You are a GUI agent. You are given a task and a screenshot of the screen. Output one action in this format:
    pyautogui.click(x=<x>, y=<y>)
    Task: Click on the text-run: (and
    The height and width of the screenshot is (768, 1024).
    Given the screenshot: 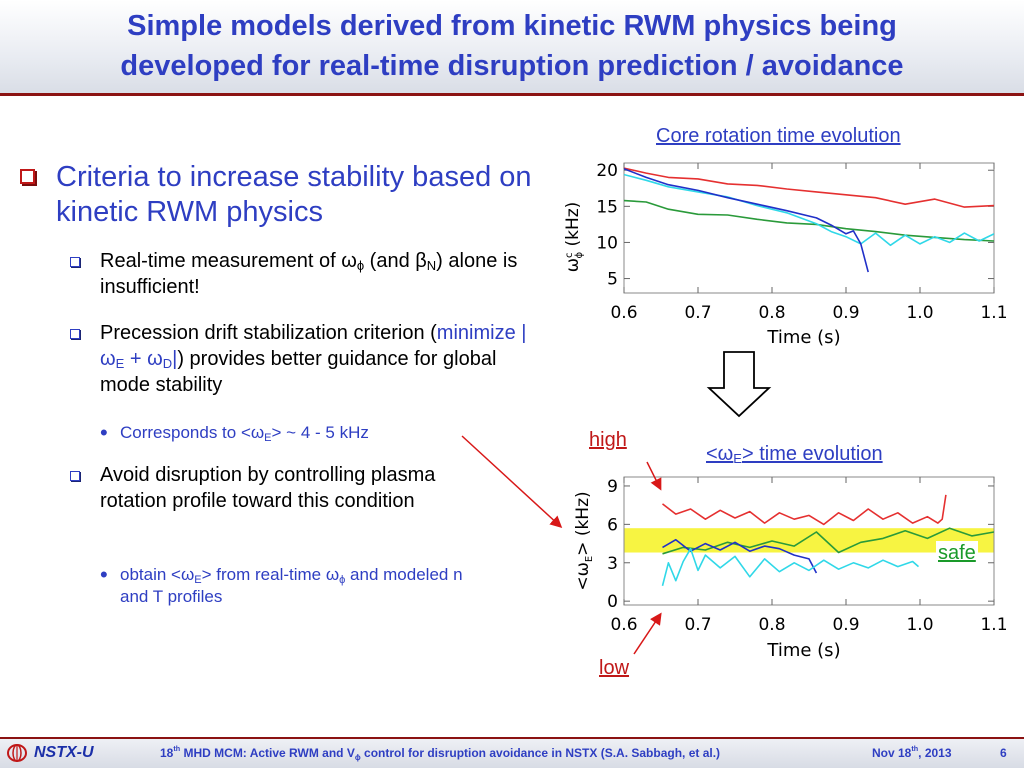 What is the action you would take?
    pyautogui.click(x=390, y=261)
    